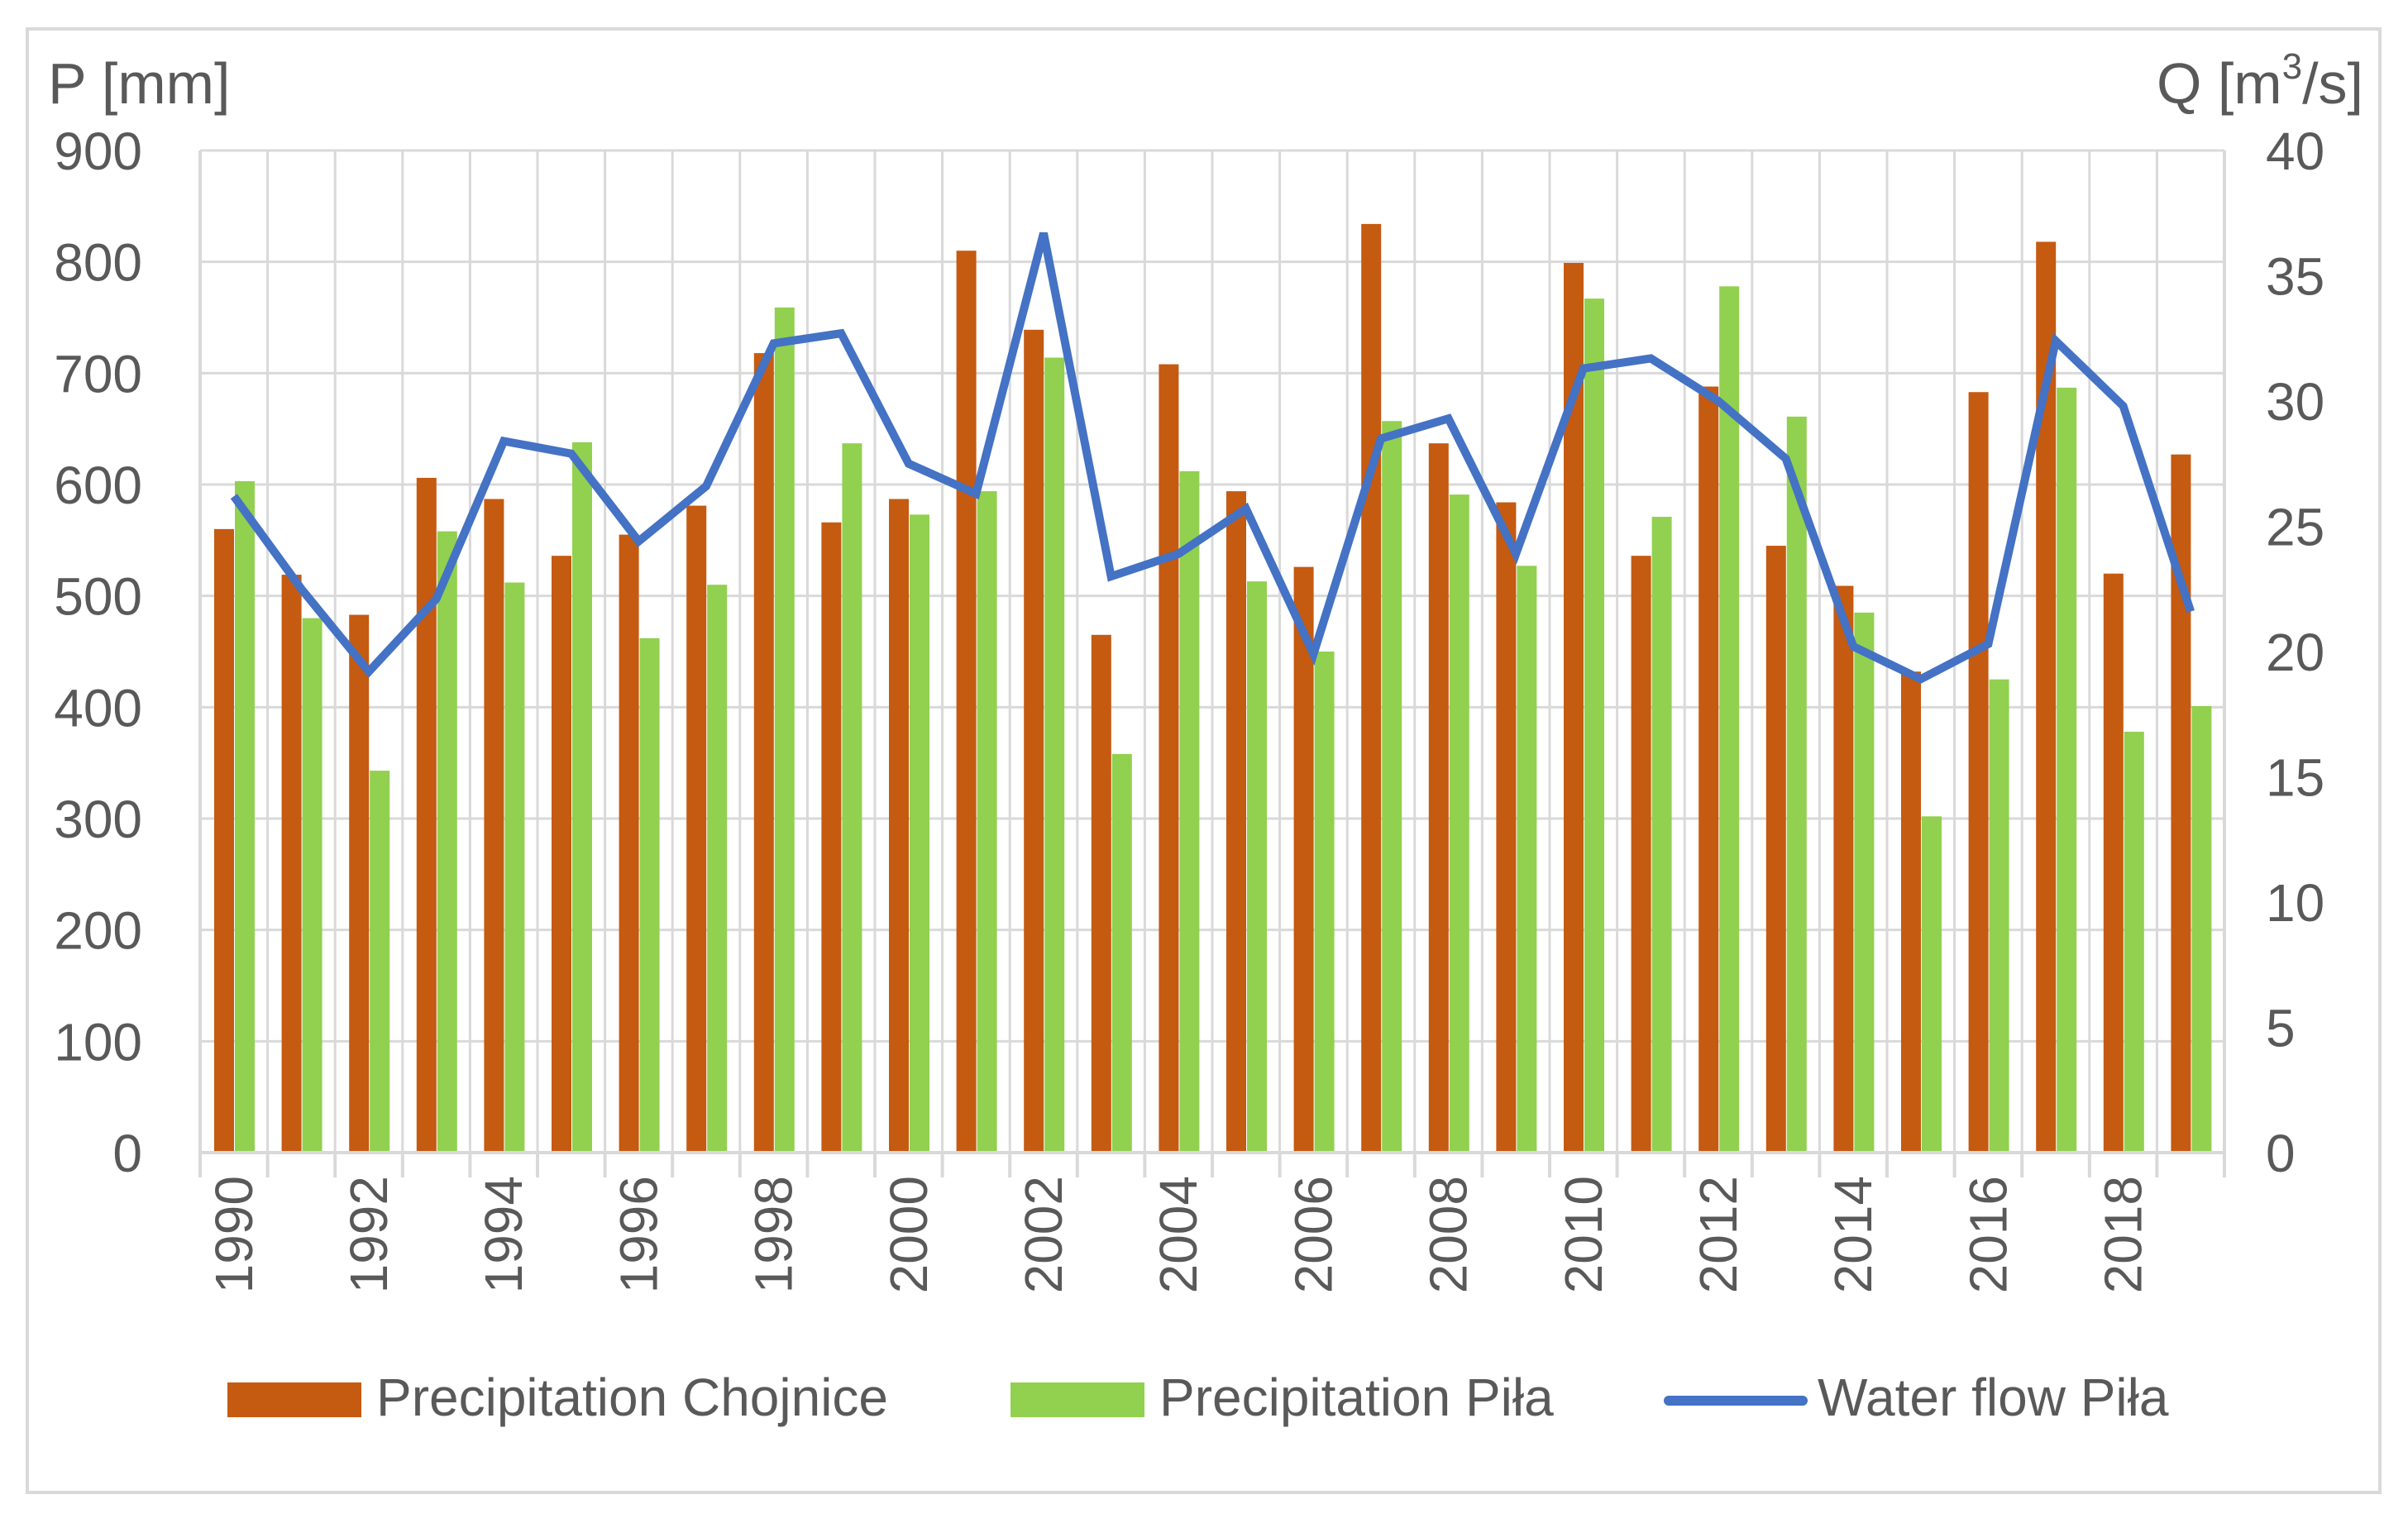  I want to click on bar-chojnice-2008, so click(1438, 798).